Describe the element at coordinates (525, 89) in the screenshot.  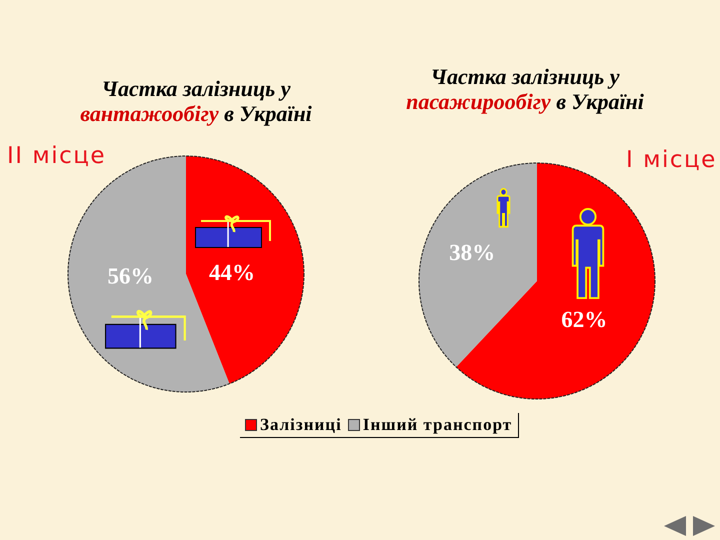
I see `chart-title: Частка залізниць у пасажирообігу в Україні` at that location.